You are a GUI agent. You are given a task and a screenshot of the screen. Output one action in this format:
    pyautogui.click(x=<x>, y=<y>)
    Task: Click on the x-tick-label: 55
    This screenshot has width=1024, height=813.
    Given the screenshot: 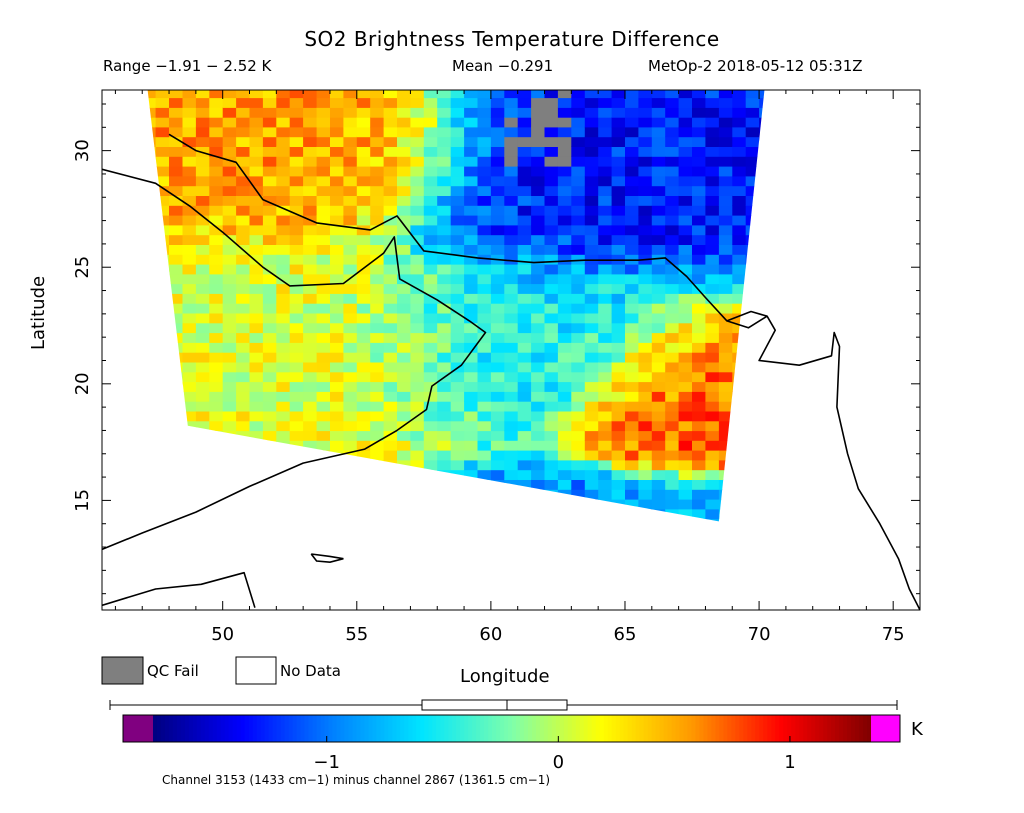 What is the action you would take?
    pyautogui.click(x=356, y=634)
    